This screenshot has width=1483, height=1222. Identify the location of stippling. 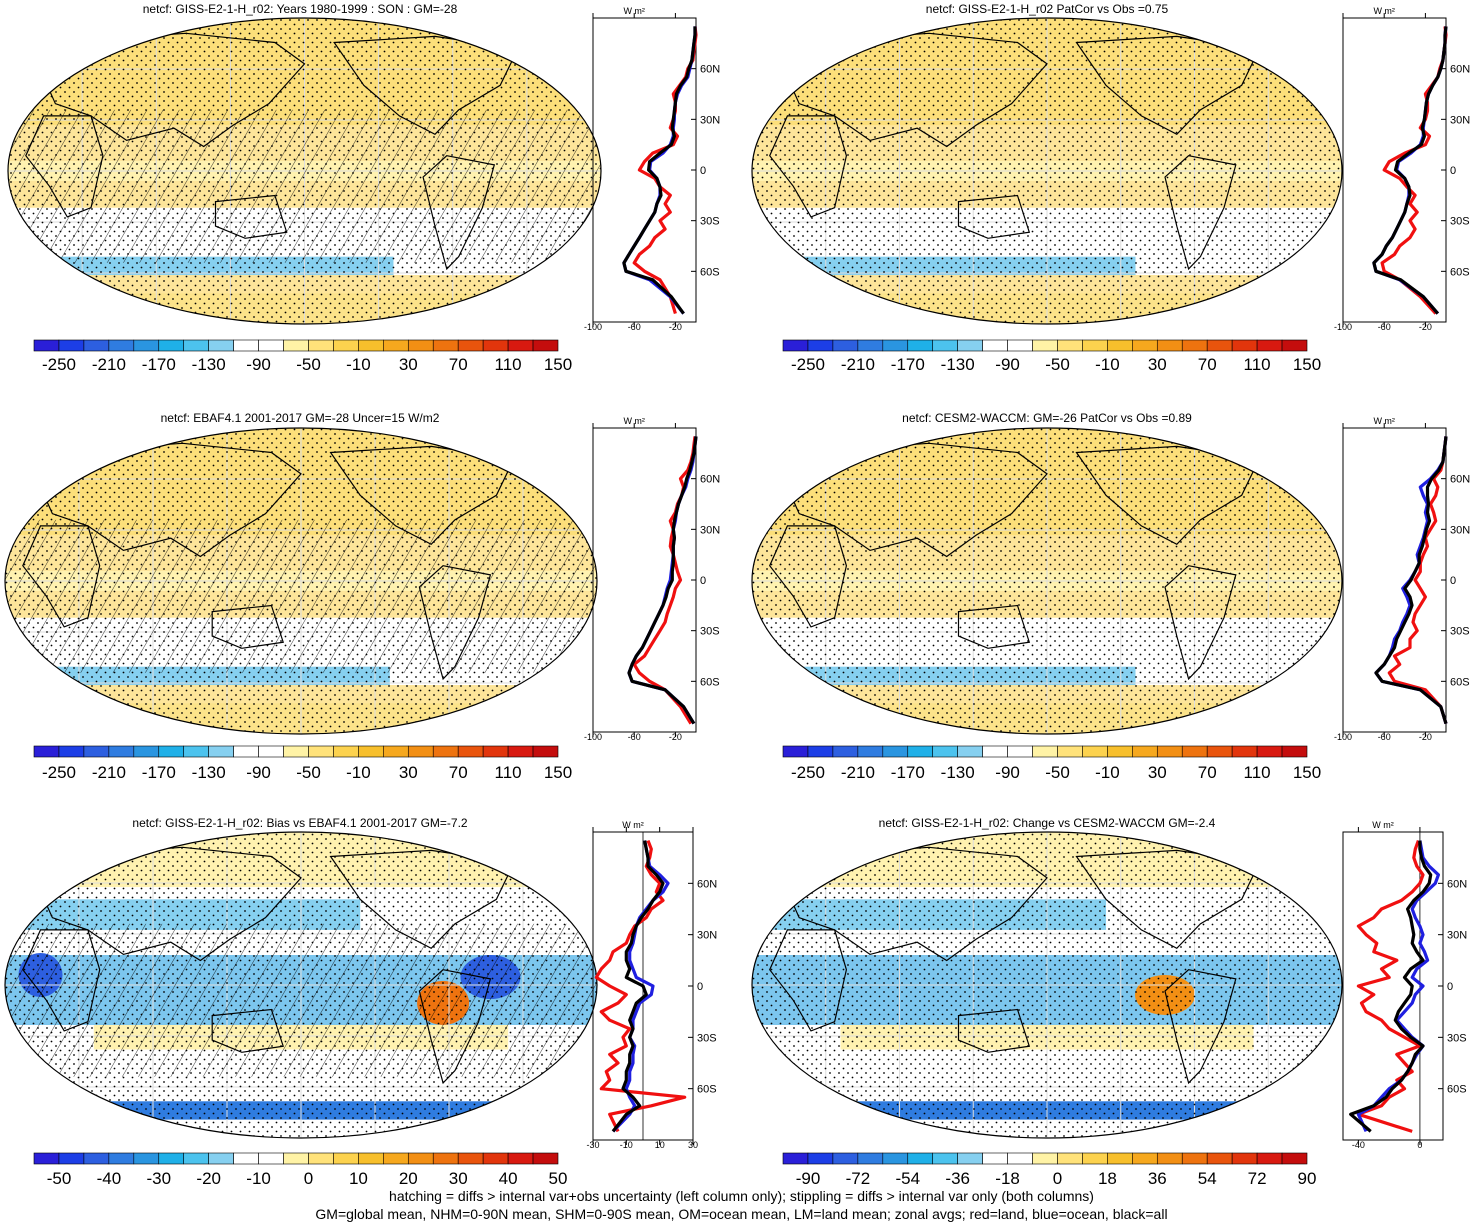
(1047, 581).